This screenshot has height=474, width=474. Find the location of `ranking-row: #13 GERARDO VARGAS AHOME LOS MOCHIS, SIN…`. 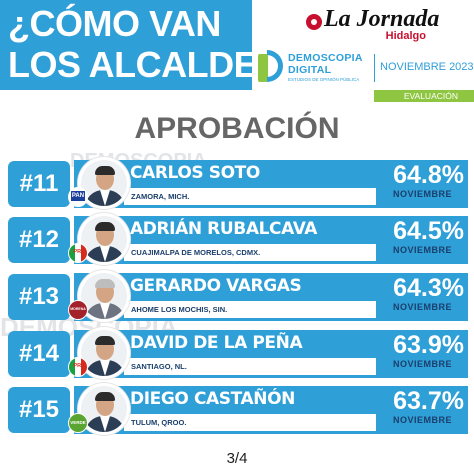

ranking-row: #13 GERARDO VARGAS AHOME LOS MOCHIS, SIN… is located at coordinates (237, 296).